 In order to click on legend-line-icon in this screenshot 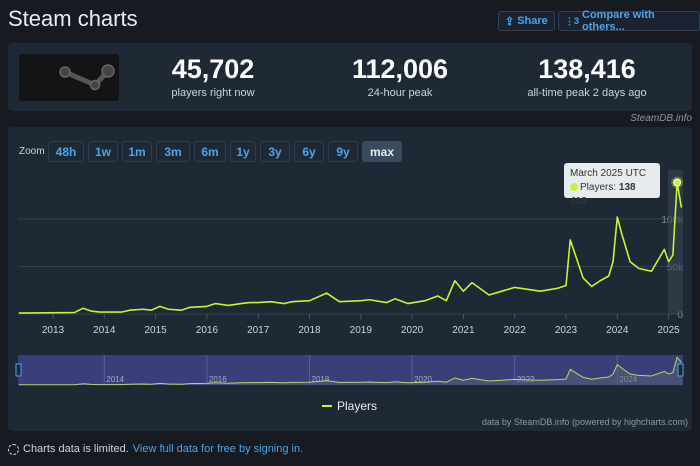, I will do `click(327, 406)`.